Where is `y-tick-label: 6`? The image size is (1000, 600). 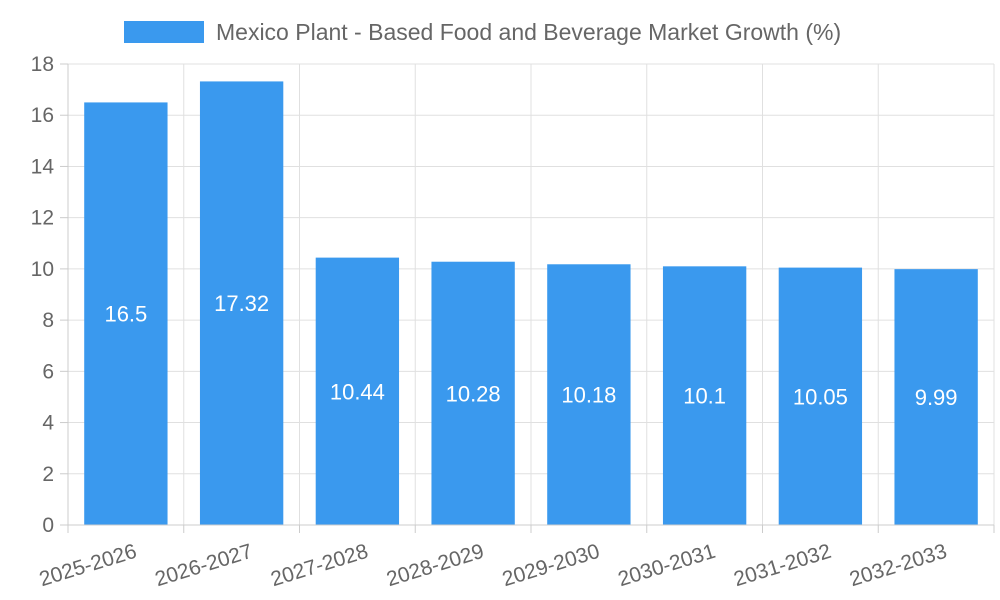
y-tick-label: 6 is located at coordinates (48, 371).